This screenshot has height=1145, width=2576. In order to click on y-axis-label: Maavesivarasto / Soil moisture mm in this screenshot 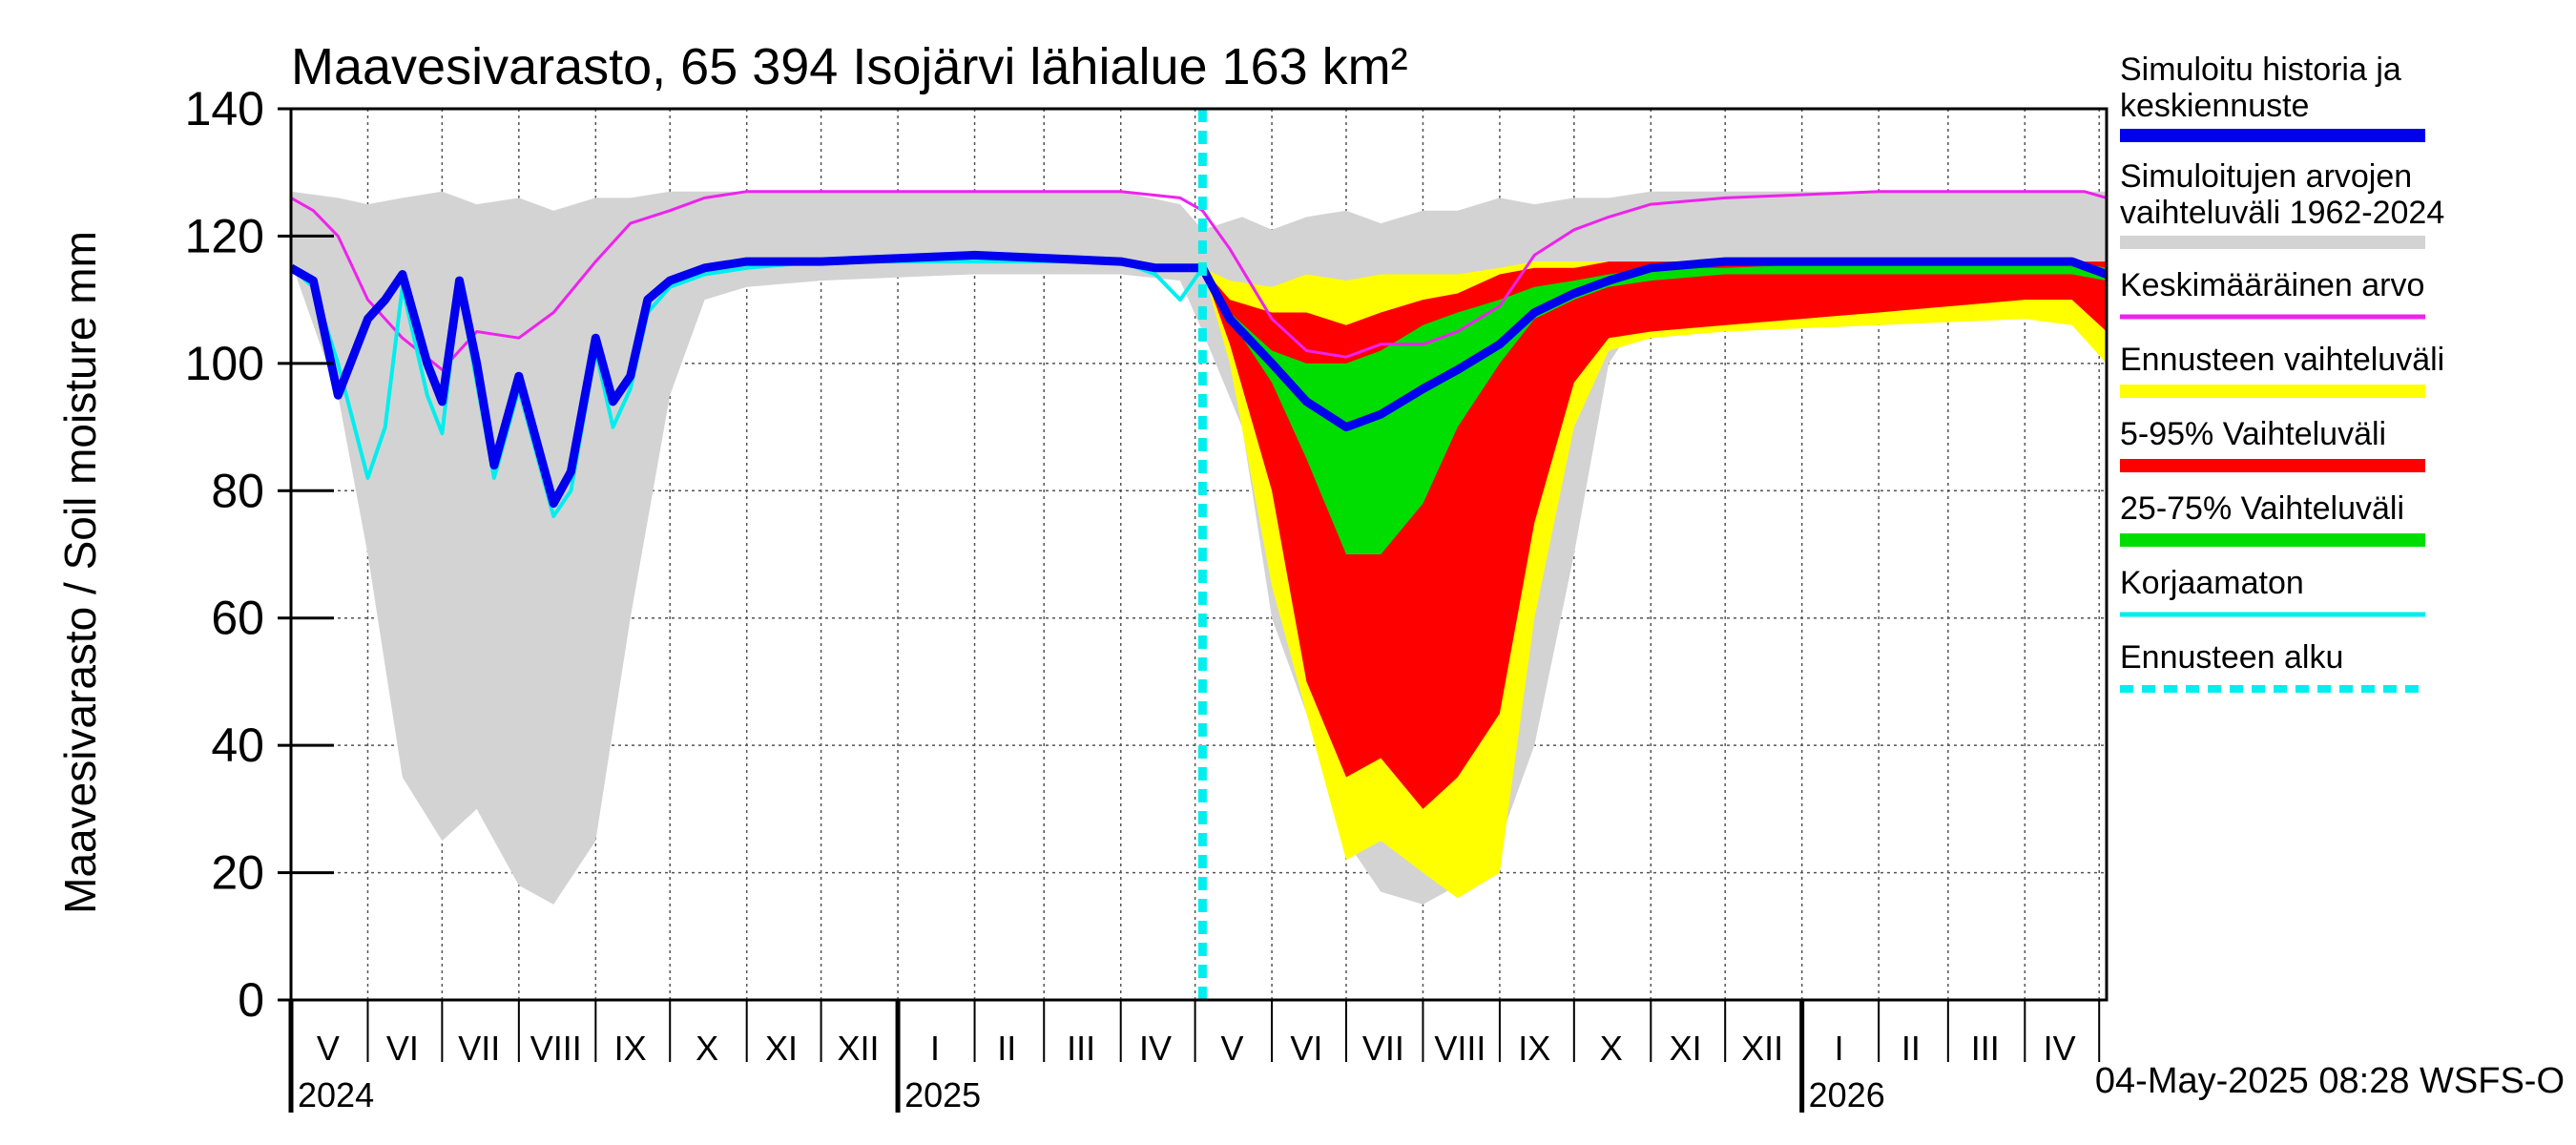, I will do `click(80, 572)`.